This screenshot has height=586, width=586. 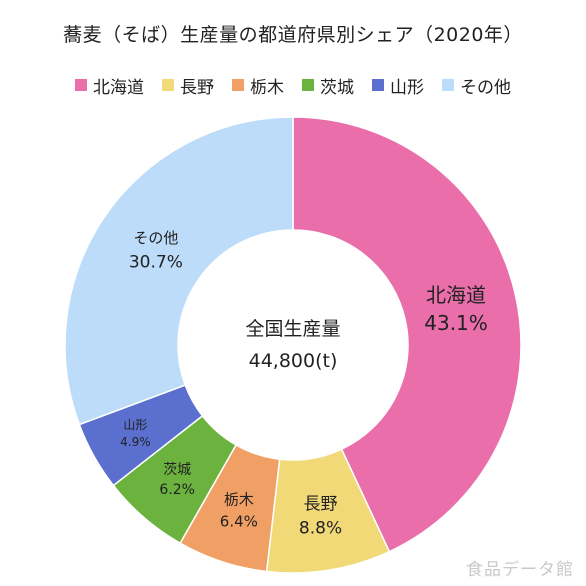 What do you see at coordinates (239, 521) in the screenshot?
I see `slice-value-label: 6.4%` at bounding box center [239, 521].